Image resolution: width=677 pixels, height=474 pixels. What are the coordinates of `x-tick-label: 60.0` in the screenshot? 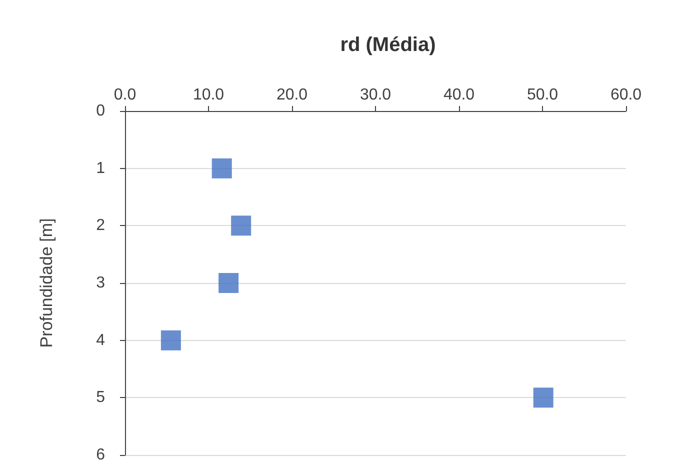 It's located at (626, 95).